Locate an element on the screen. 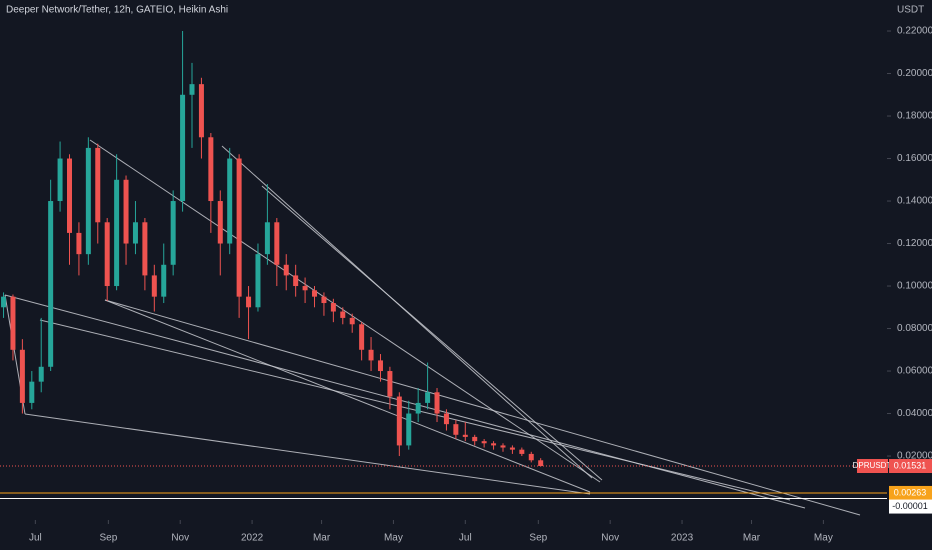  y-tick-label: 0.08000 is located at coordinates (914, 328).